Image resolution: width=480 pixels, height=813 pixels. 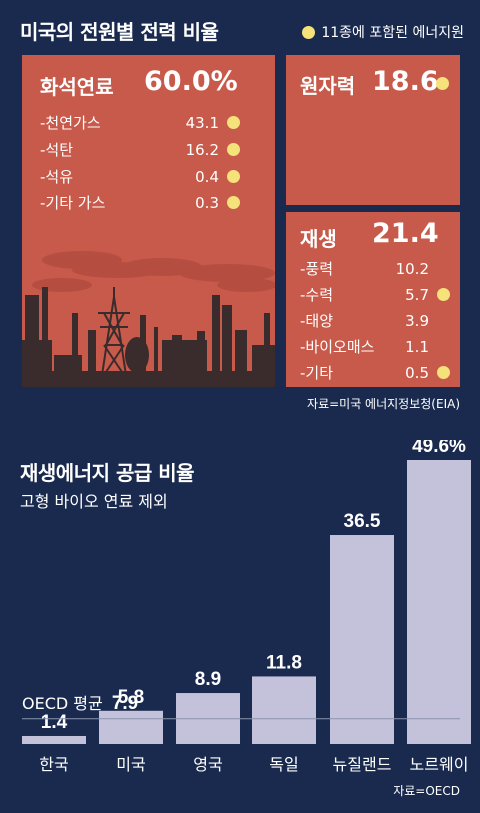 What do you see at coordinates (119, 32) in the screenshot?
I see `page-title: 미국의 전원별 전력 비율` at bounding box center [119, 32].